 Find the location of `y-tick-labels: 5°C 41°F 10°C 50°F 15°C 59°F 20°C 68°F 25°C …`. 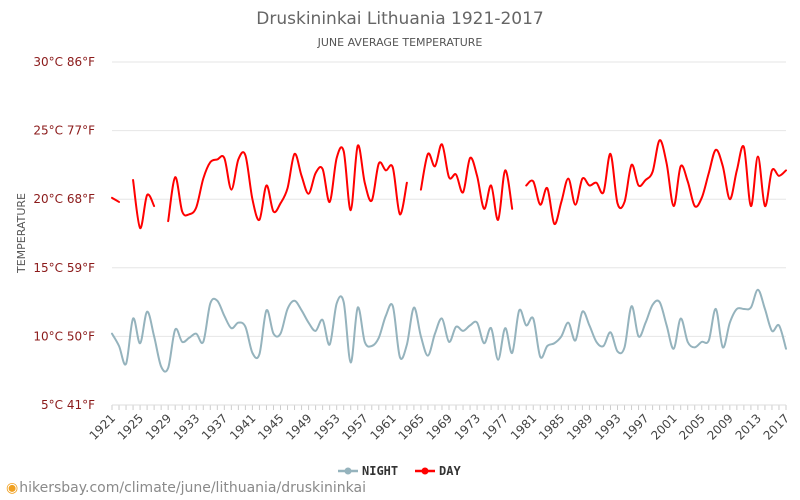

y-tick-labels: 5°C 41°F 10°C 50°F 15°C 59°F 20°C 68°F 25°C … is located at coordinates (64, 233).